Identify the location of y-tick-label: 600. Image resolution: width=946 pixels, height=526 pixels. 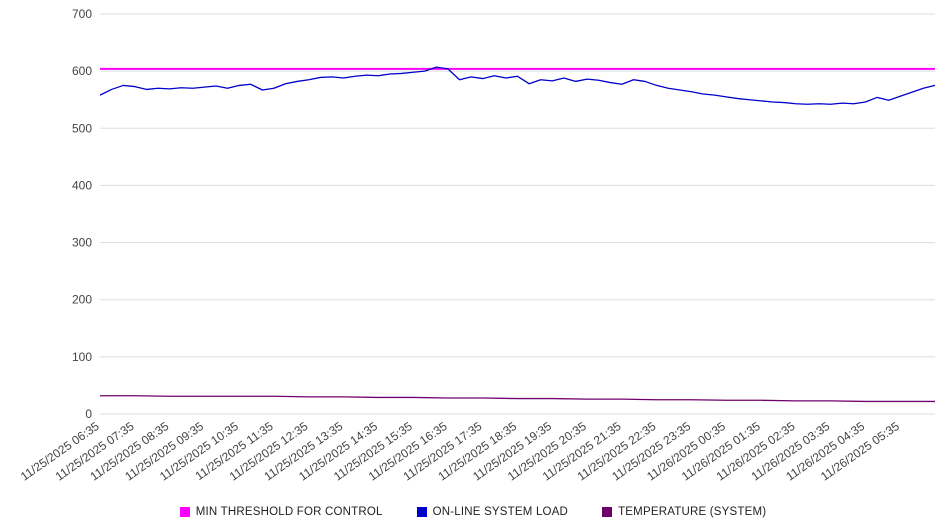
(82, 71).